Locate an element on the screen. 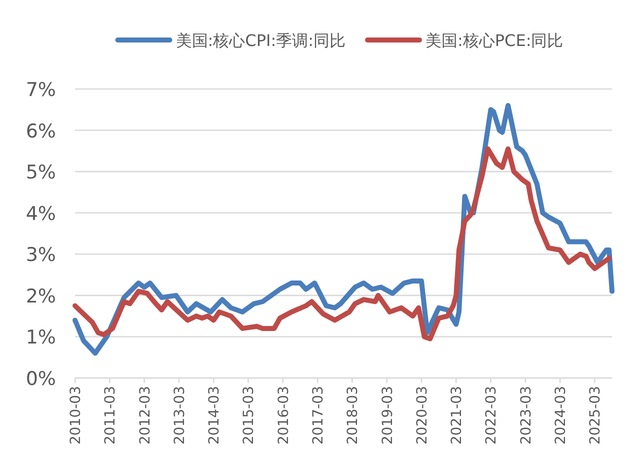  y-tick-label: 7% is located at coordinates (41, 90).